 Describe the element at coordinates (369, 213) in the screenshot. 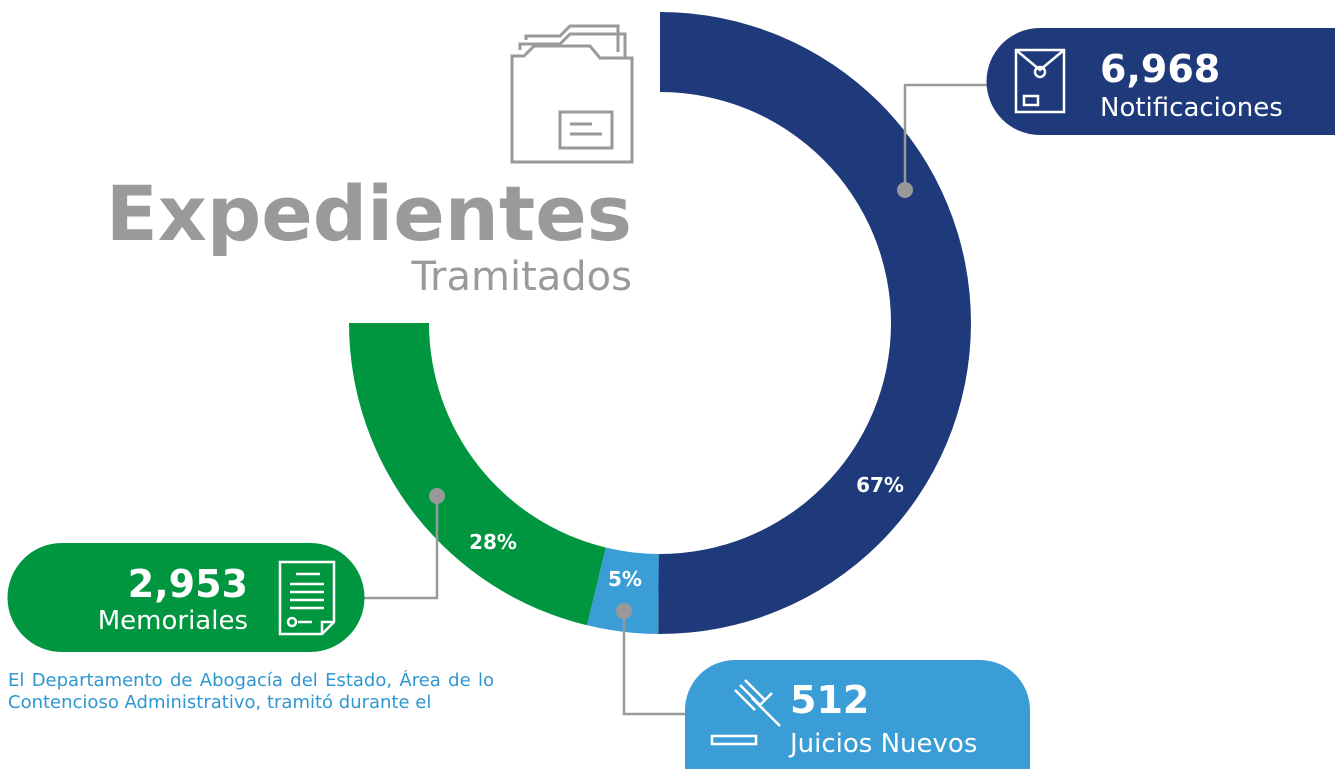

I see `title: Expedientes` at that location.